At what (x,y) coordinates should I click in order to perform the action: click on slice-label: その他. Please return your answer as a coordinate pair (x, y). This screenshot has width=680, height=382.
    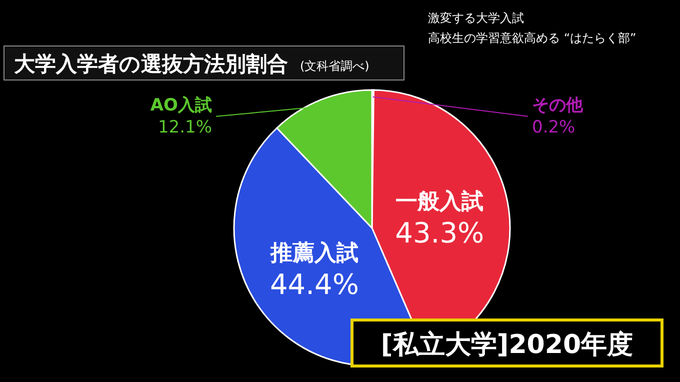
    Looking at the image, I should click on (558, 105).